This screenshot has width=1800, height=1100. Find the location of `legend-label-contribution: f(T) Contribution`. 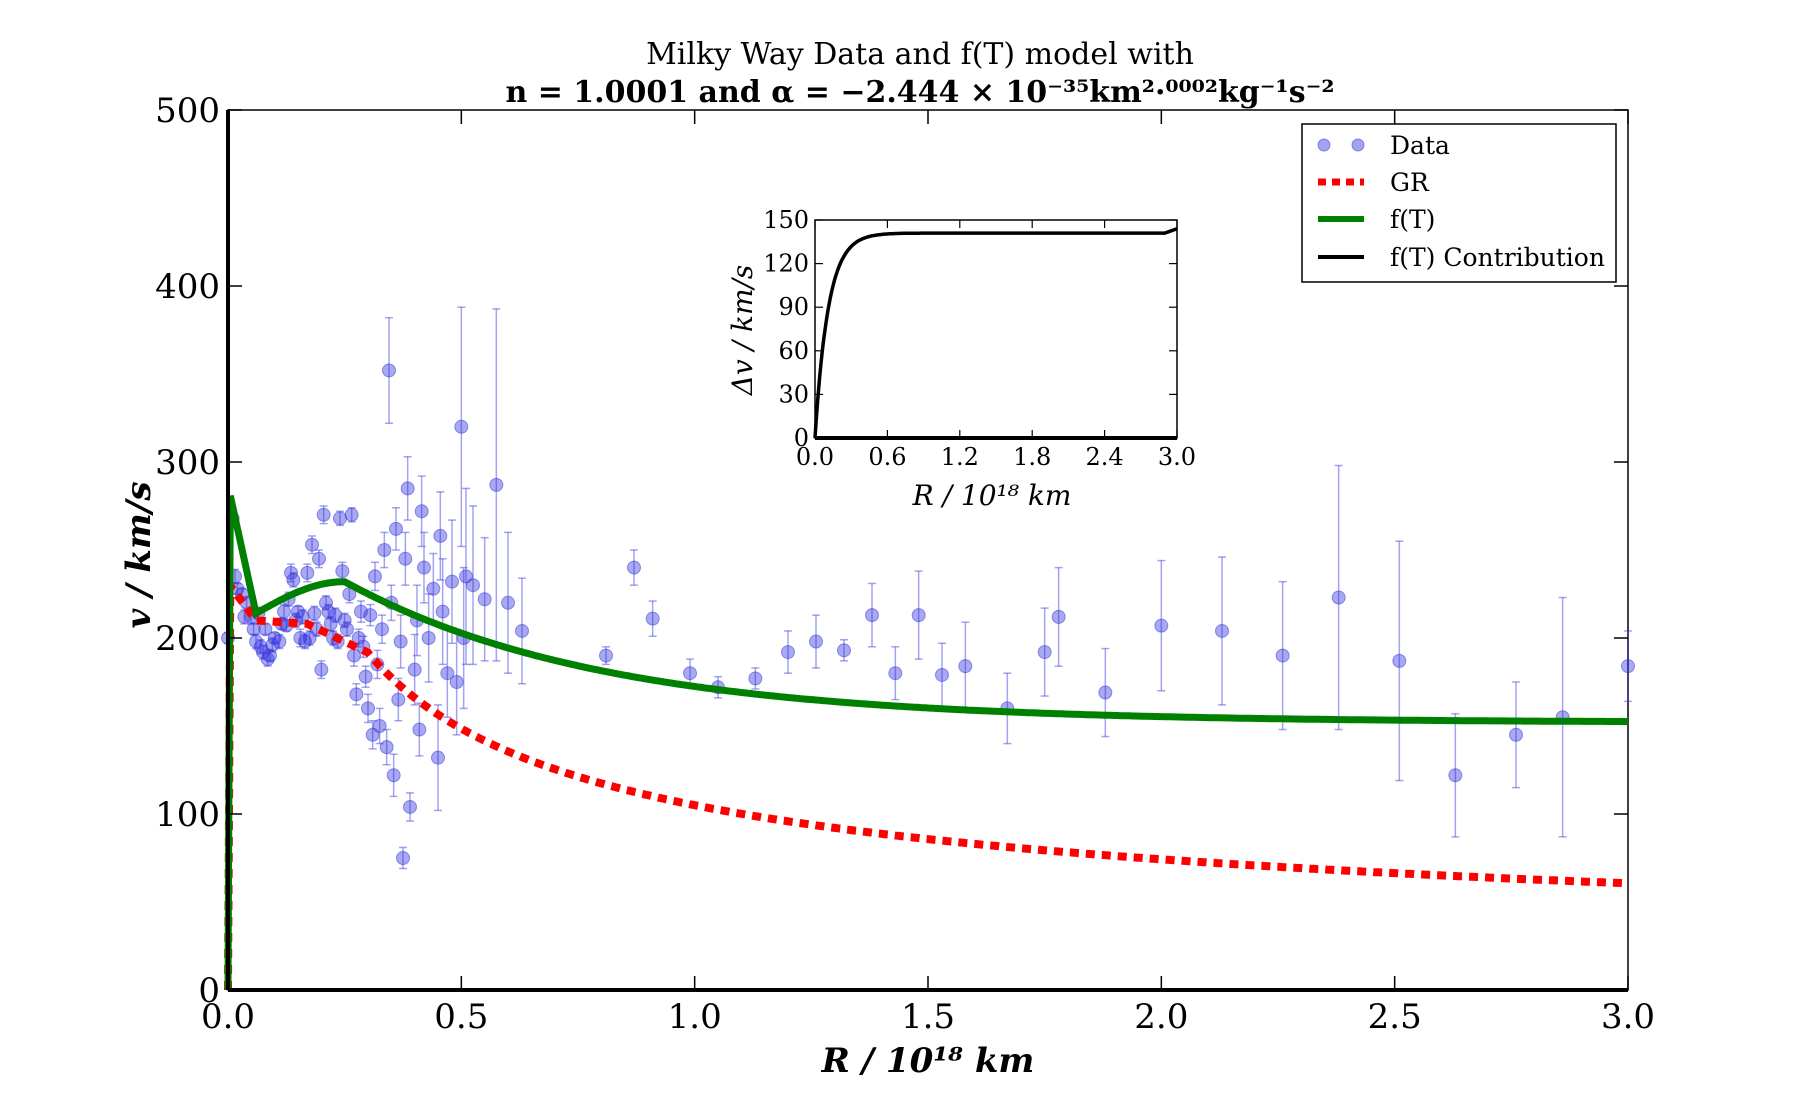

legend-label-contribution: f(T) Contribution is located at coordinates (1497, 257).